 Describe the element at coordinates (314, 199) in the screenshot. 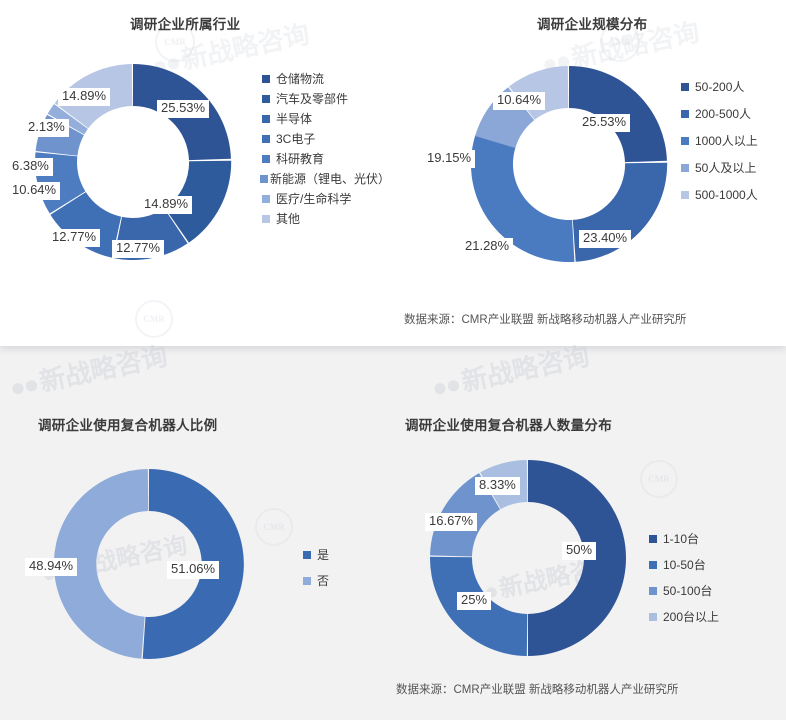

I see `legend-label: 医疗/生命科学` at that location.